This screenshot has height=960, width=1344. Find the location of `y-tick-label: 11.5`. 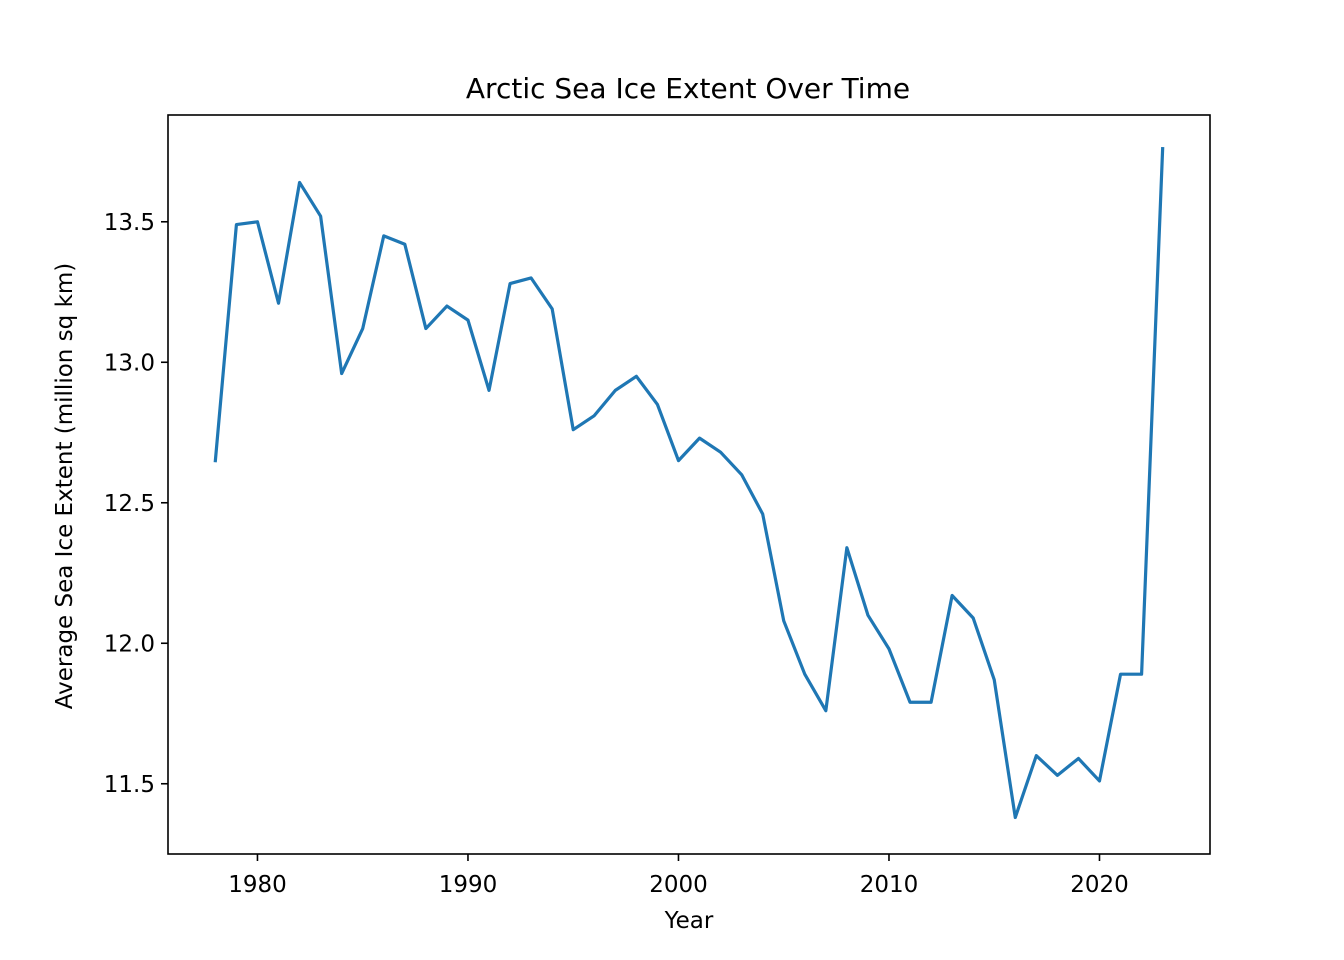

y-tick-label: 11.5 is located at coordinates (129, 785).